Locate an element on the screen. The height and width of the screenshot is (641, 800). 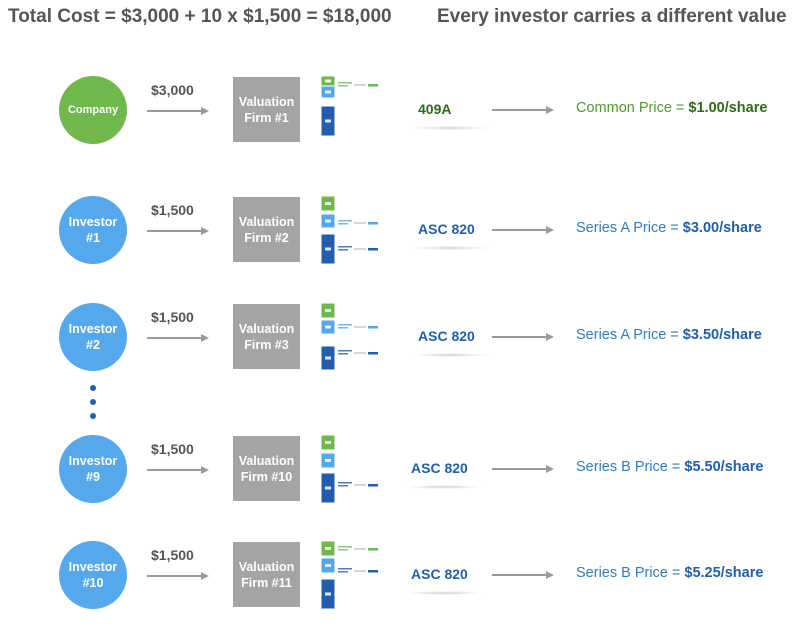
investor-node: Investor #10 is located at coordinates (93, 575).